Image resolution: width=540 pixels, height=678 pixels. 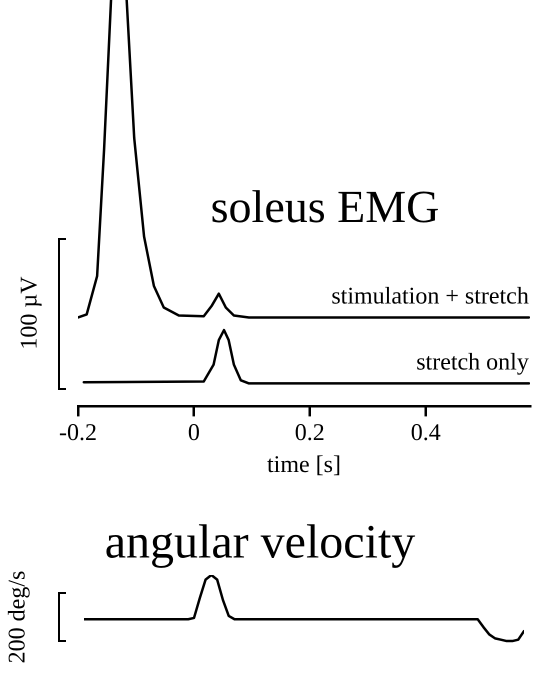 What do you see at coordinates (309, 433) in the screenshot?
I see `x-tick-label: 0.2` at bounding box center [309, 433].